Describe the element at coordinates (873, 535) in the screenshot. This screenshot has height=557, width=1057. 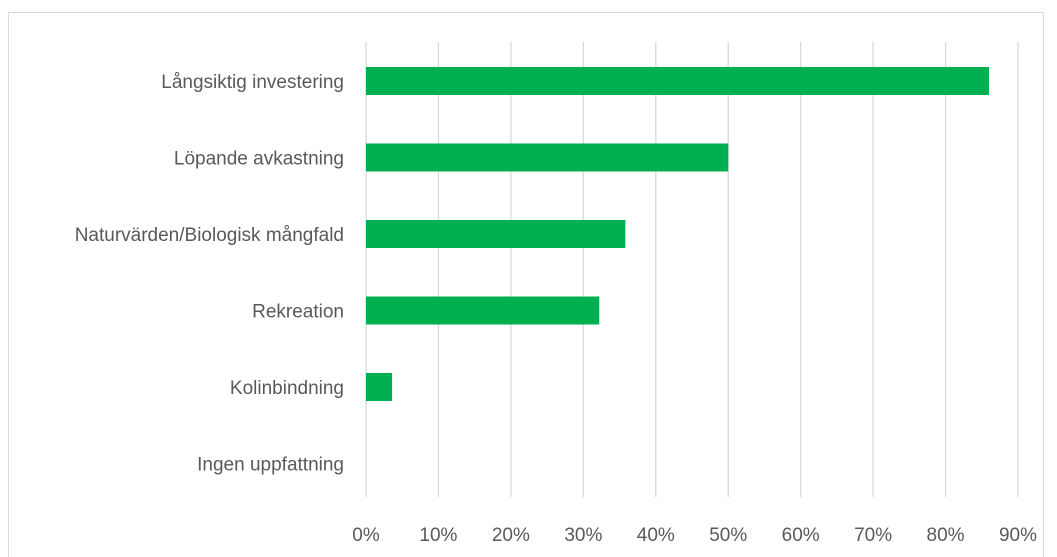
I see `x-tick-label-7: 70%` at that location.